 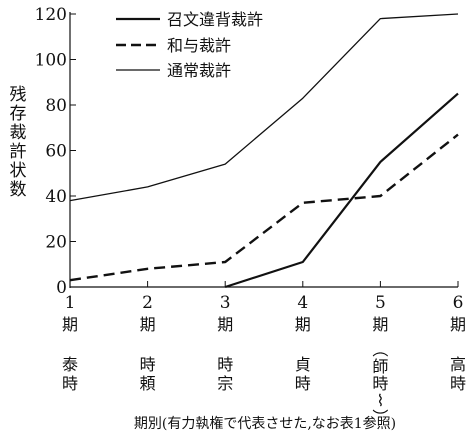 I want to click on x-regent-label: 時宗, so click(x=225, y=374).